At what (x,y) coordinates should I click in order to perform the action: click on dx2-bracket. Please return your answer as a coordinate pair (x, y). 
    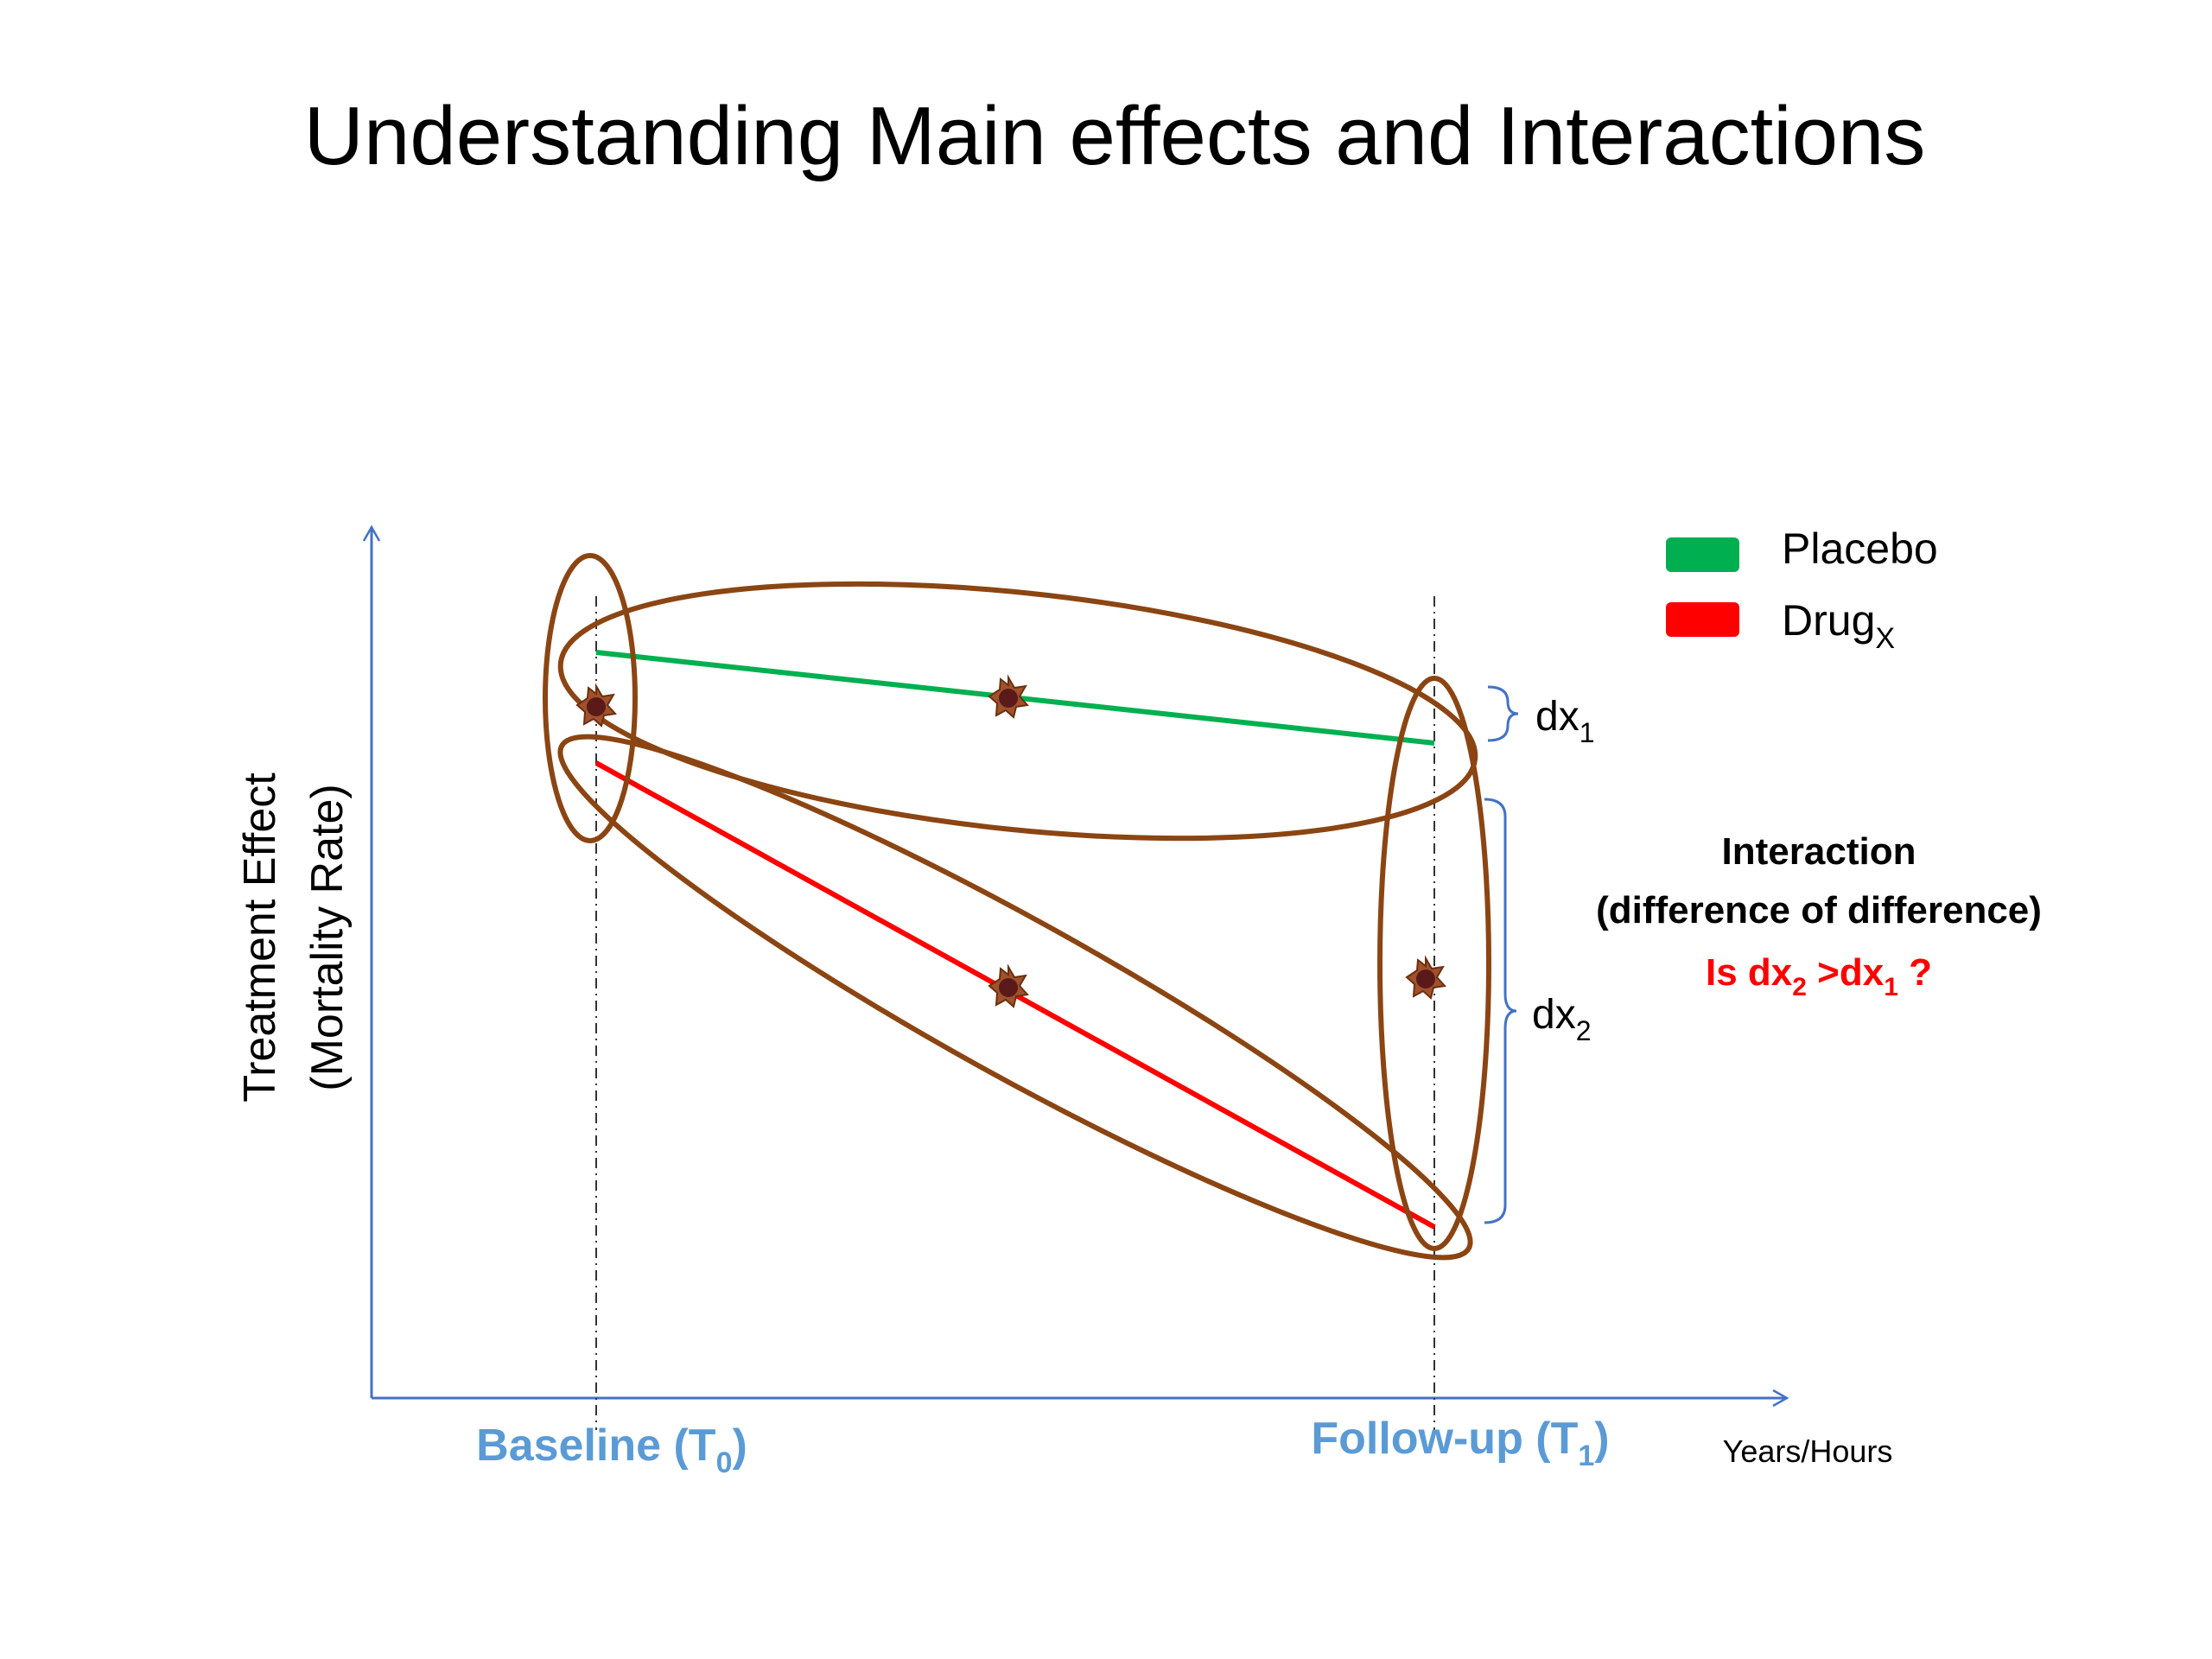
    Looking at the image, I should click on (1500, 1011).